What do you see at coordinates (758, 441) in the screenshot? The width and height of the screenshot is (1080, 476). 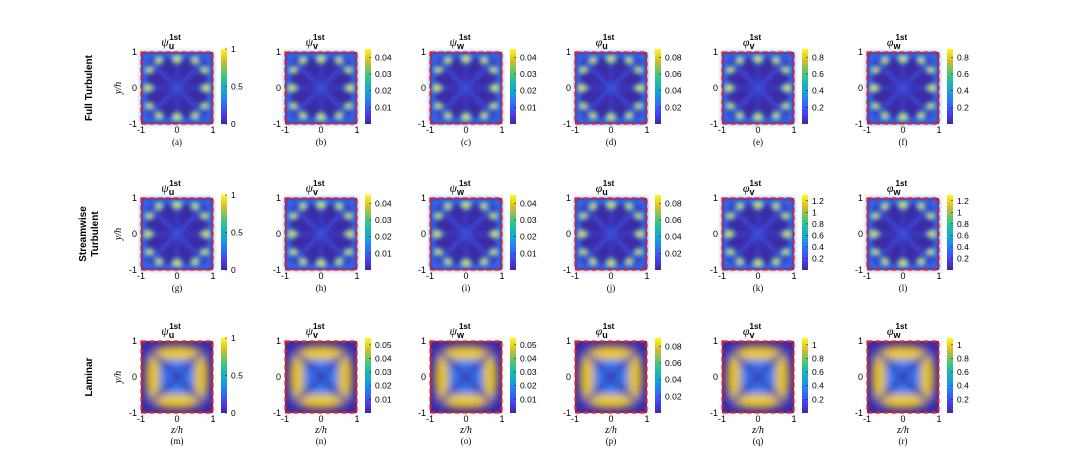 I see `panel-letter: (q)` at bounding box center [758, 441].